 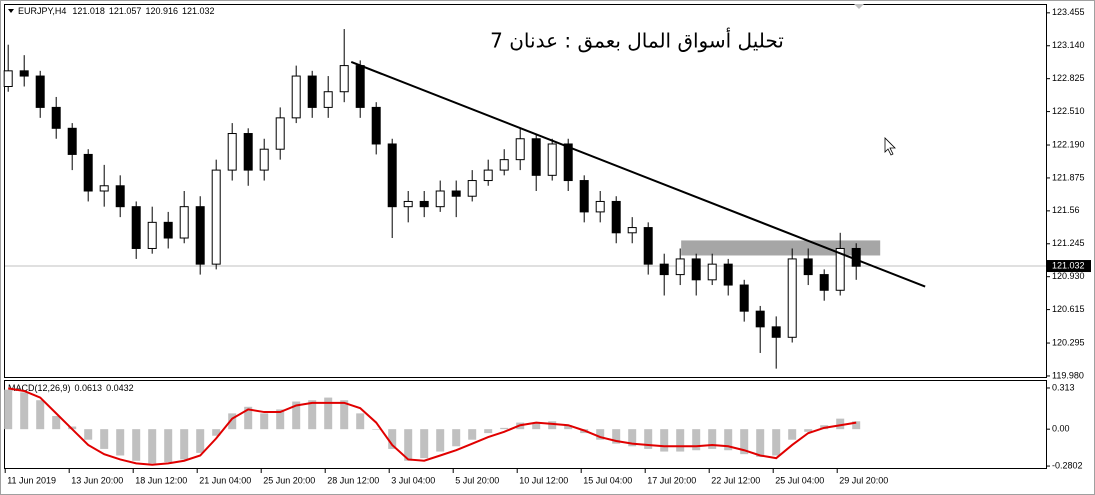 I want to click on symbol: EURJPY,H4, so click(x=42, y=11).